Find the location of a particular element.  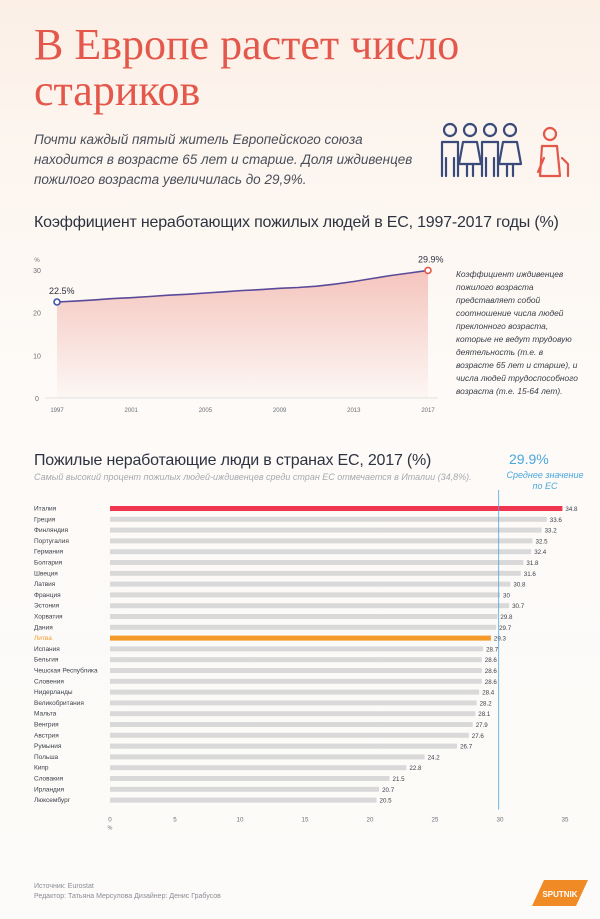

bar-value-label: 28.1 is located at coordinates (484, 714).